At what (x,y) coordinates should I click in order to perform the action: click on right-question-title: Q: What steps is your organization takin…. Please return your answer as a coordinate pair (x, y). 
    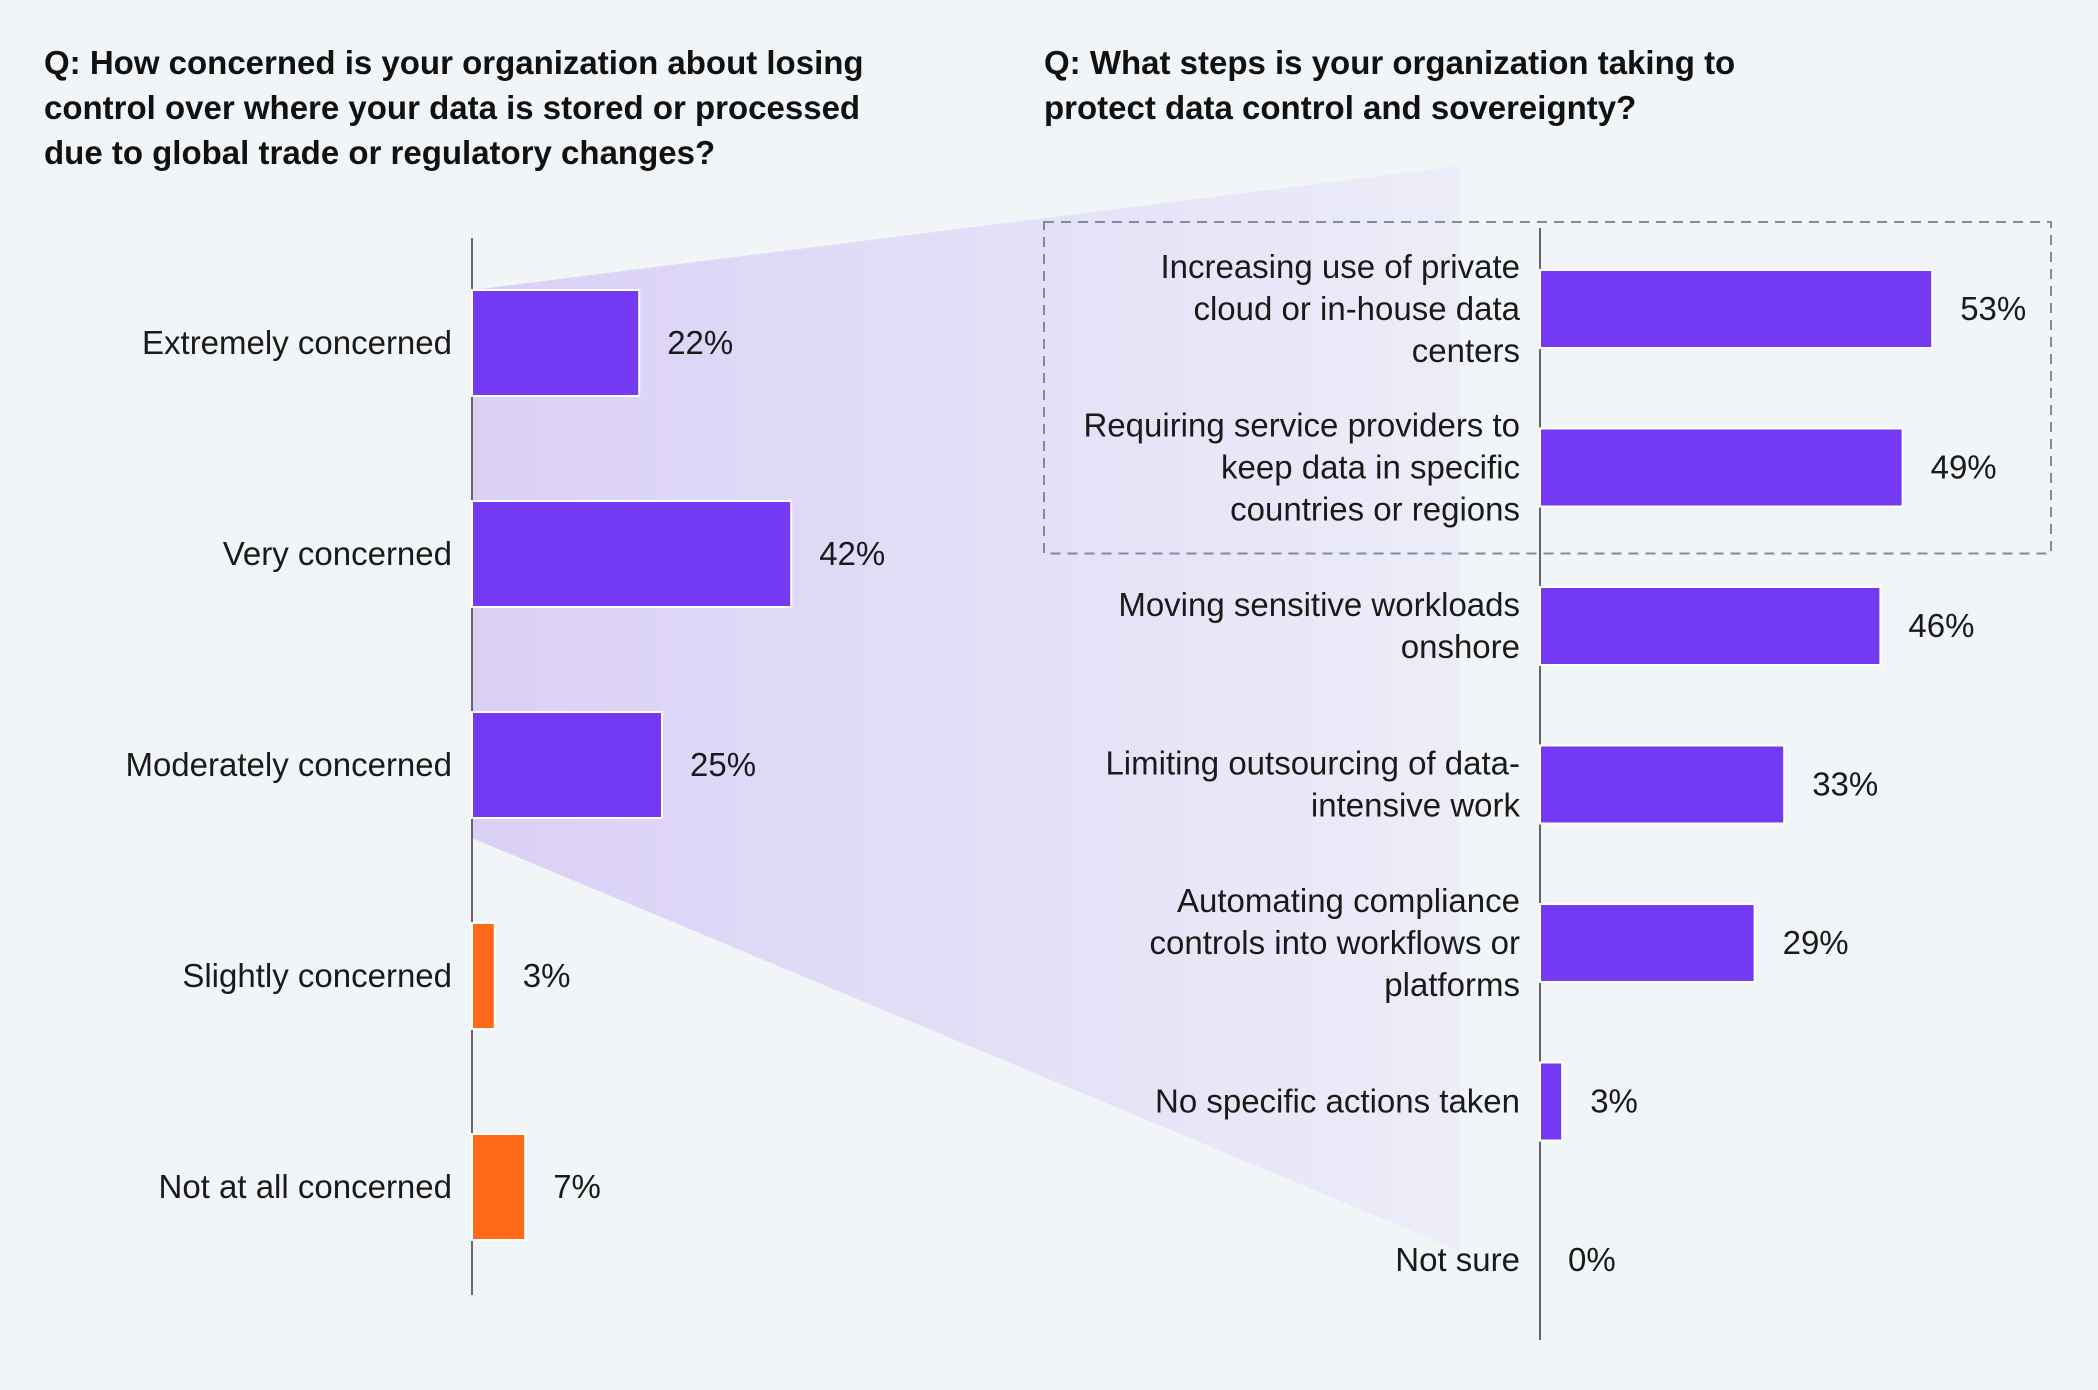
    Looking at the image, I should click on (1390, 85).